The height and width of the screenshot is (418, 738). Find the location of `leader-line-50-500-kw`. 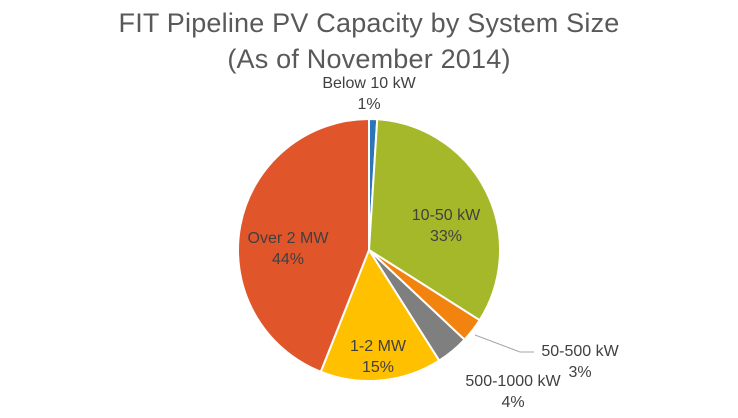

leader-line-50-500-kw is located at coordinates (504, 343).